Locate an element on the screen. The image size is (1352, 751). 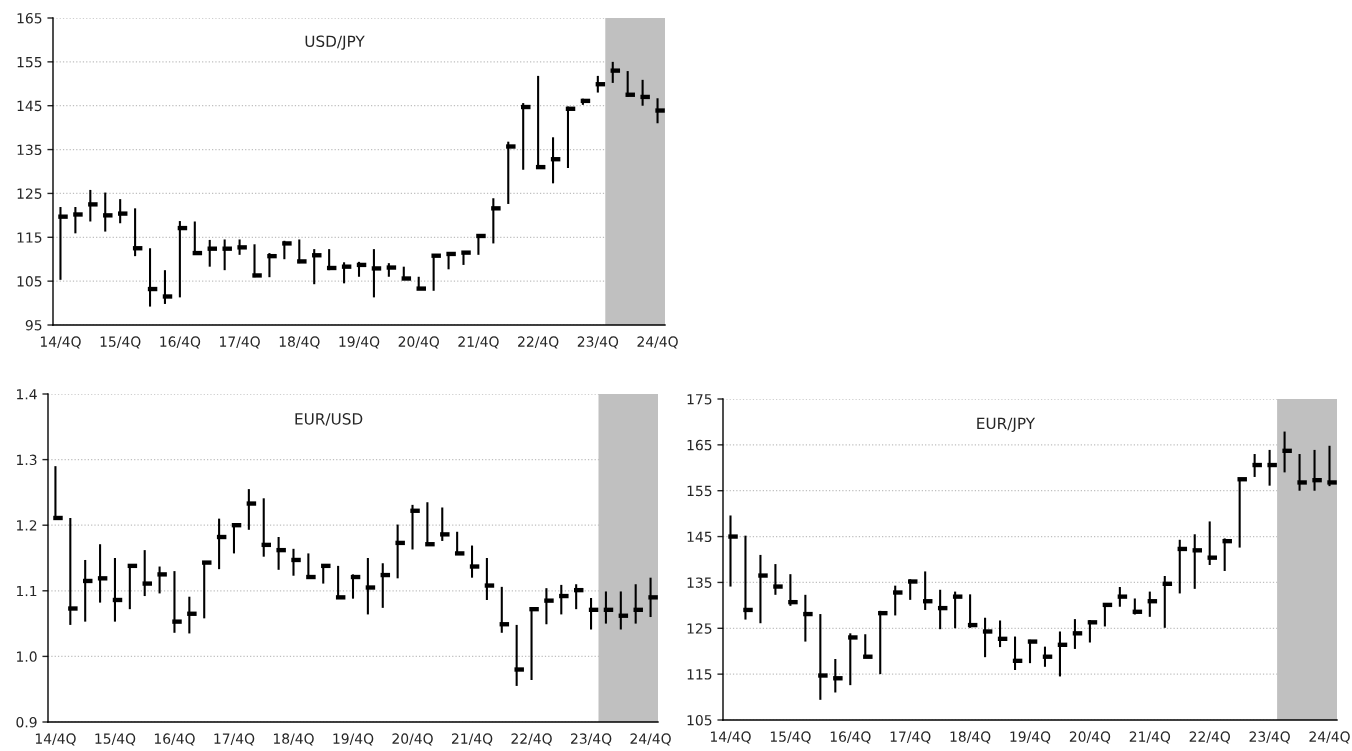
y-tick-label: 95 is located at coordinates (33, 325).